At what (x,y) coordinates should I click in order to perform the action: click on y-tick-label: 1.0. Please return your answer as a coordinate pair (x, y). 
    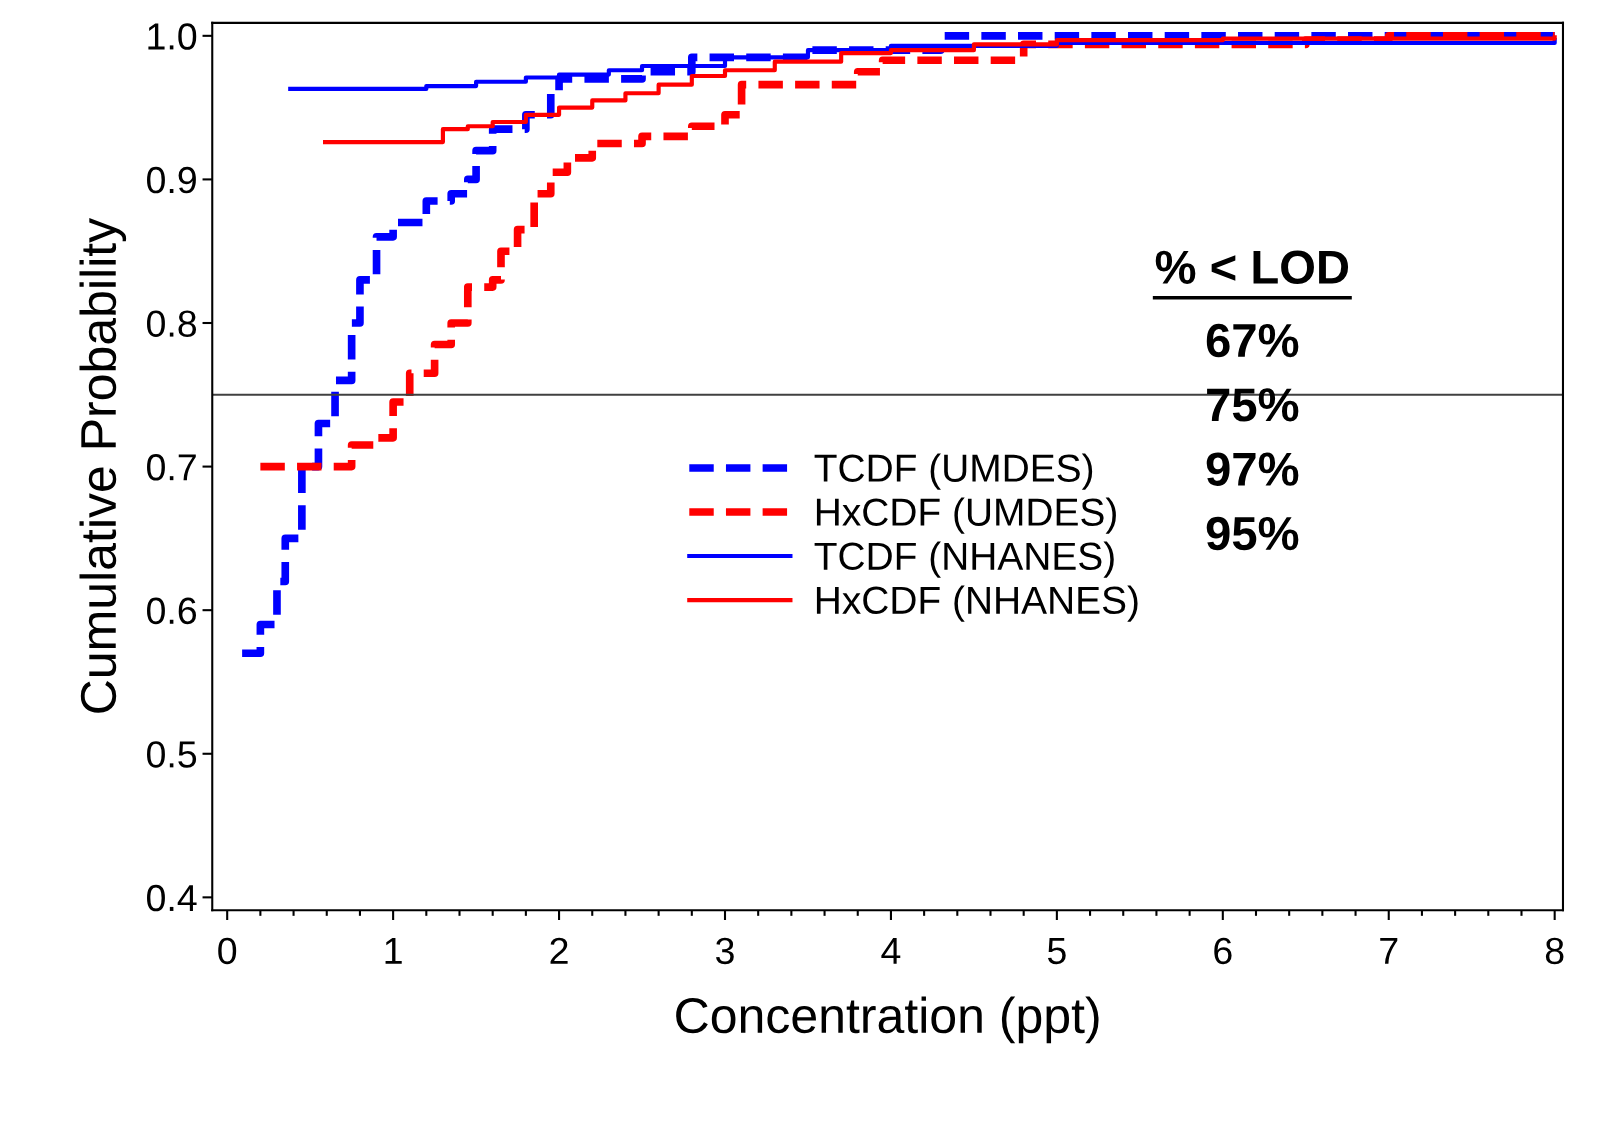
    Looking at the image, I should click on (172, 36).